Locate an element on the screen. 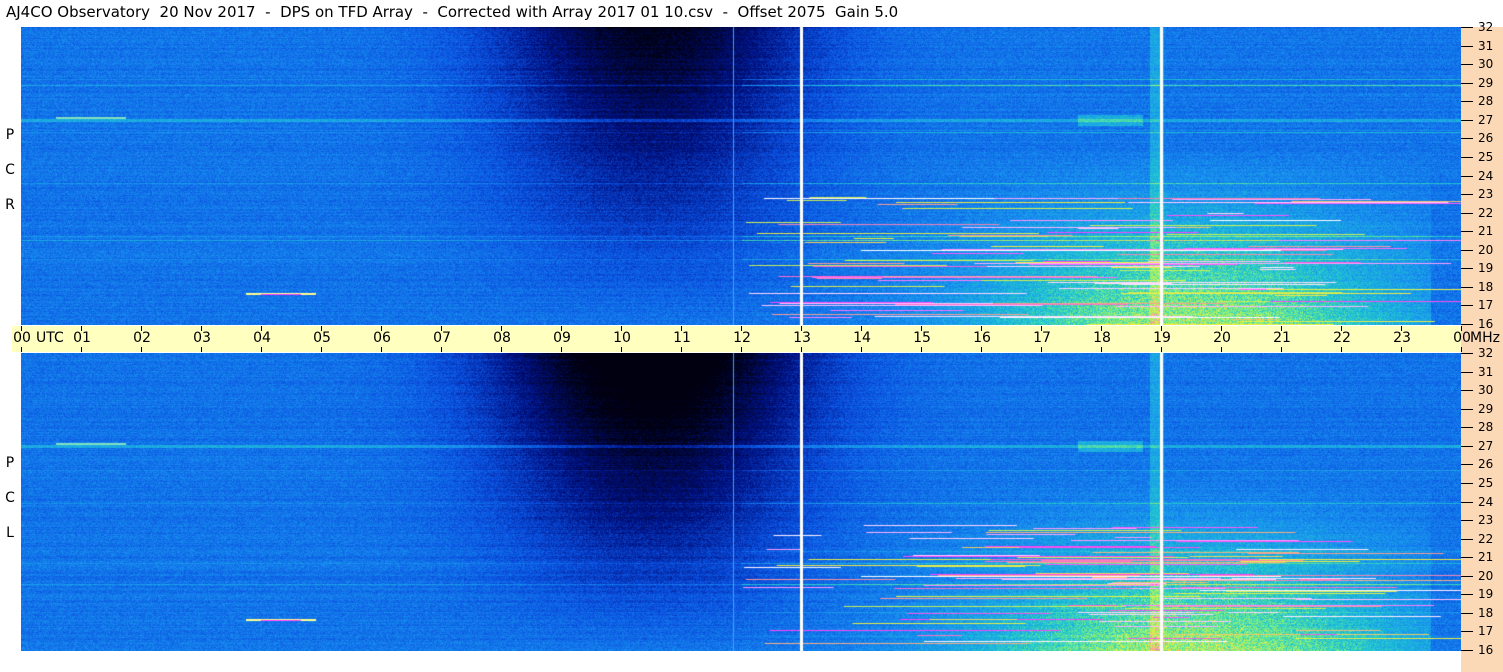 This screenshot has height=672, width=1503. freq-tick-label: 31 is located at coordinates (1486, 371).